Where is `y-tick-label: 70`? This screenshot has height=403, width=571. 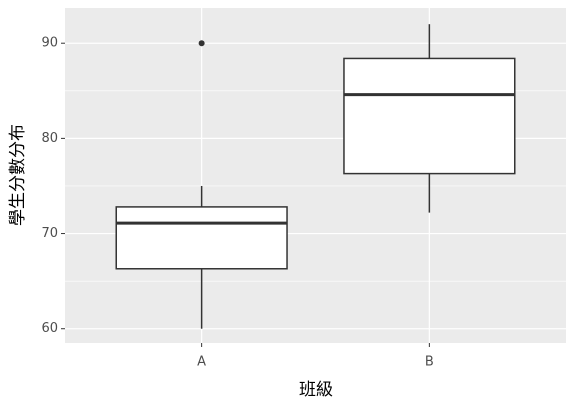 y-tick-label: 70 is located at coordinates (49, 233).